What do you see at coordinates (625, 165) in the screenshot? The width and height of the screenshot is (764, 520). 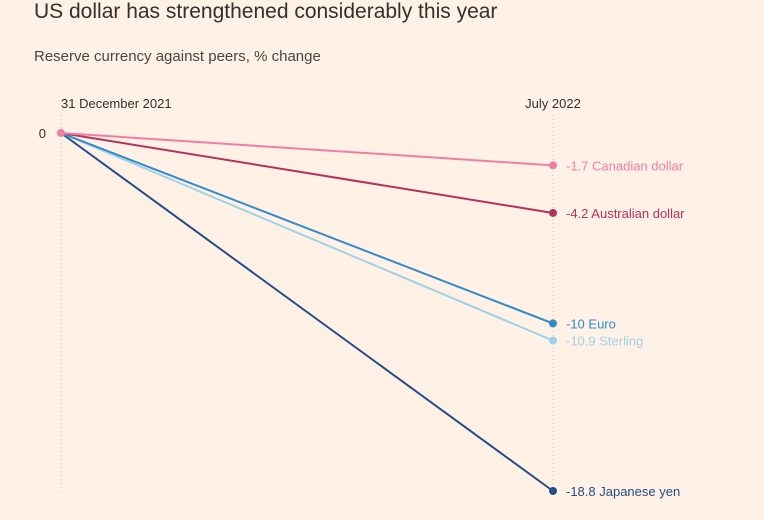 I see `series-label-canadian-dollar: -1.7 Canadian dollar` at bounding box center [625, 165].